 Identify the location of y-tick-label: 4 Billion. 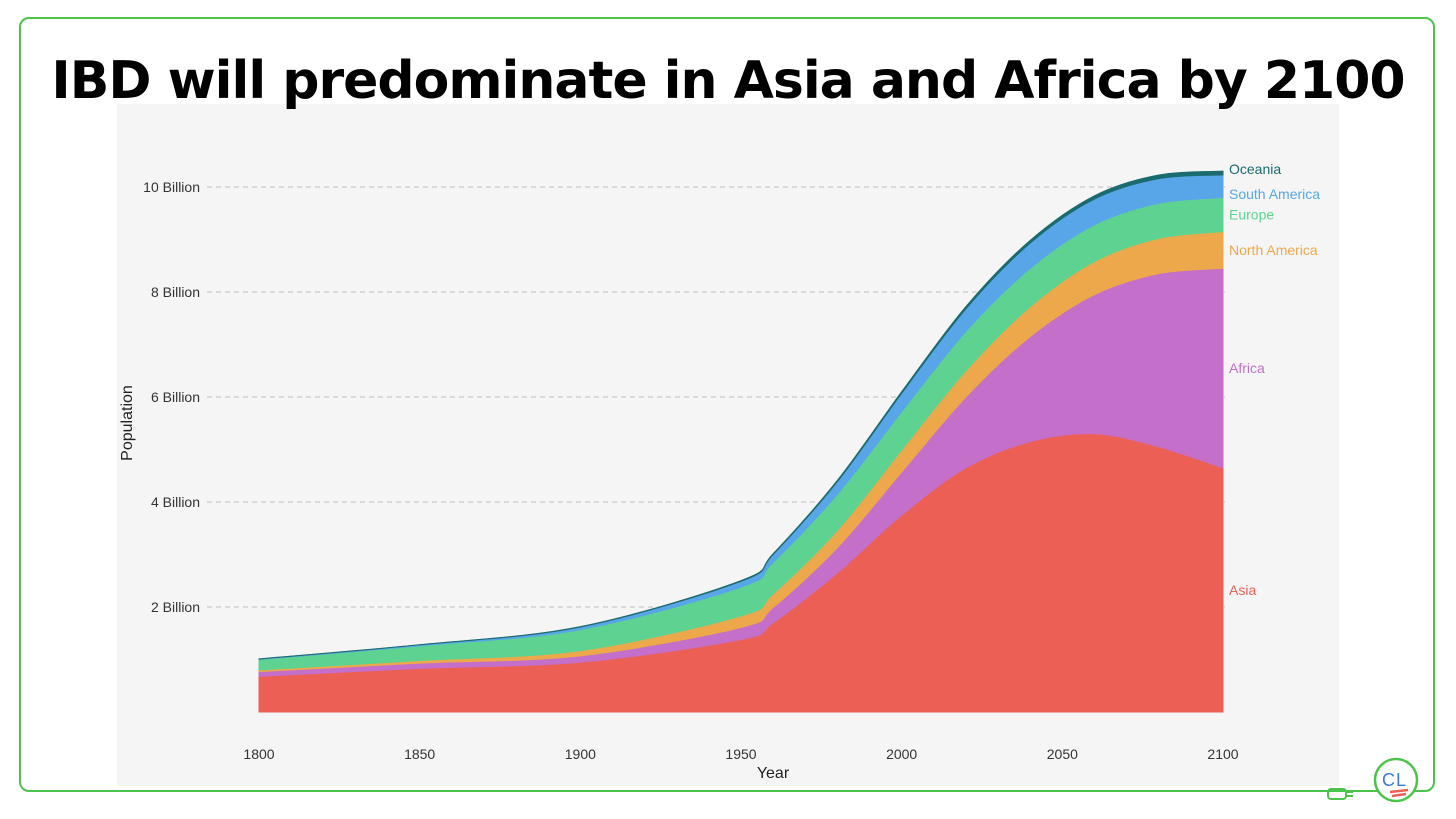
(175, 502).